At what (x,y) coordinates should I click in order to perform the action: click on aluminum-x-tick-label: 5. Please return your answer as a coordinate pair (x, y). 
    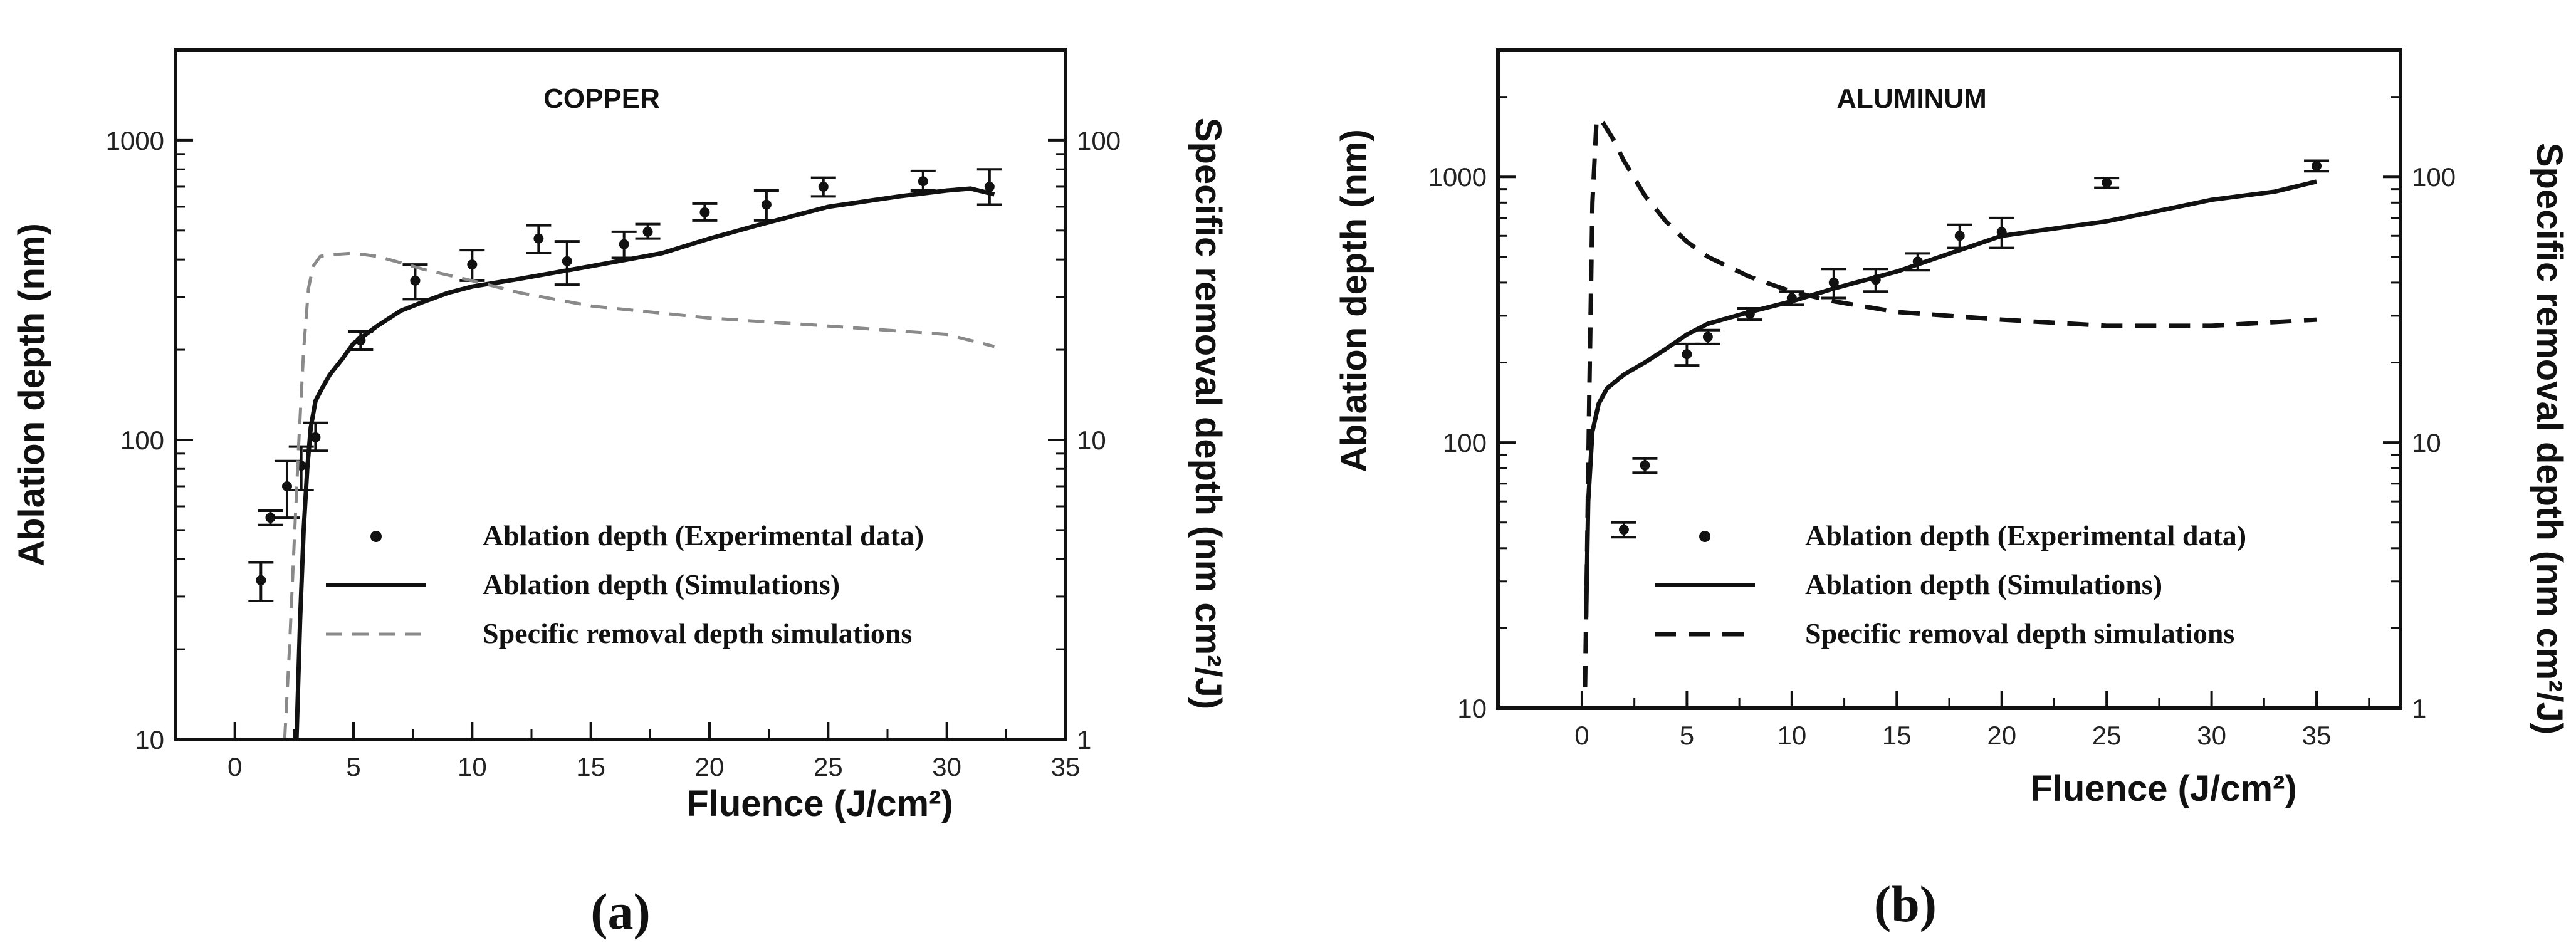
    Looking at the image, I should click on (1687, 736).